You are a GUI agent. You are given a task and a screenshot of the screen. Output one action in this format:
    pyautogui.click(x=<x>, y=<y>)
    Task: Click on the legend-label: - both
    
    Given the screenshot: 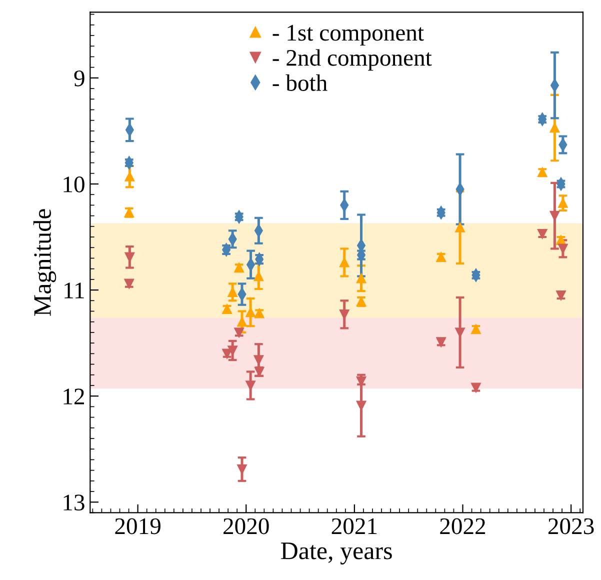 What is the action you would take?
    pyautogui.click(x=300, y=82)
    